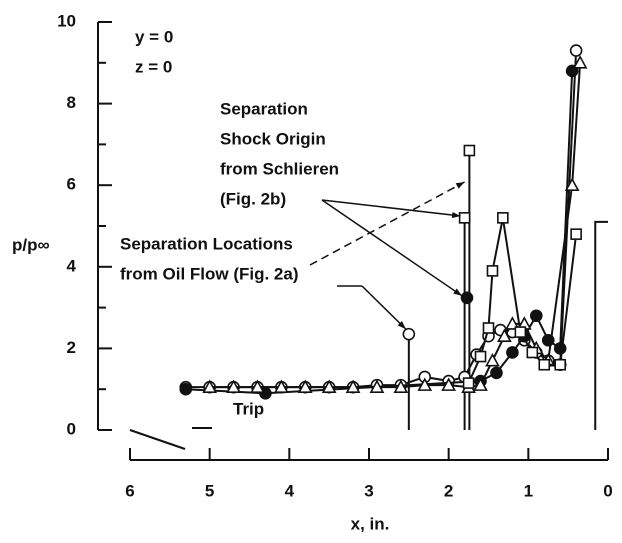 This screenshot has width=622, height=543. Describe the element at coordinates (72, 265) in the screenshot. I see `y-tick-label: 4` at that location.